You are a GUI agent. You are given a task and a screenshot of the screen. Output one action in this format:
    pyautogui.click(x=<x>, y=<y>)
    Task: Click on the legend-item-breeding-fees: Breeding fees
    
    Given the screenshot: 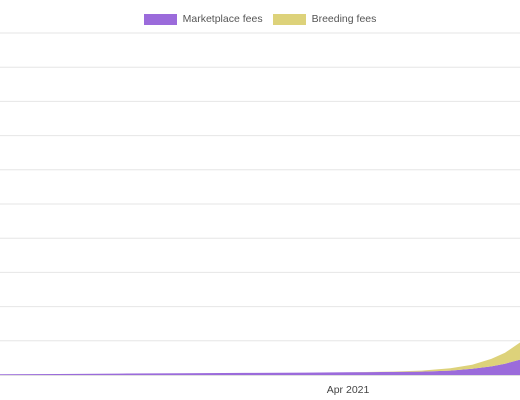 What is the action you would take?
    pyautogui.click(x=324, y=19)
    